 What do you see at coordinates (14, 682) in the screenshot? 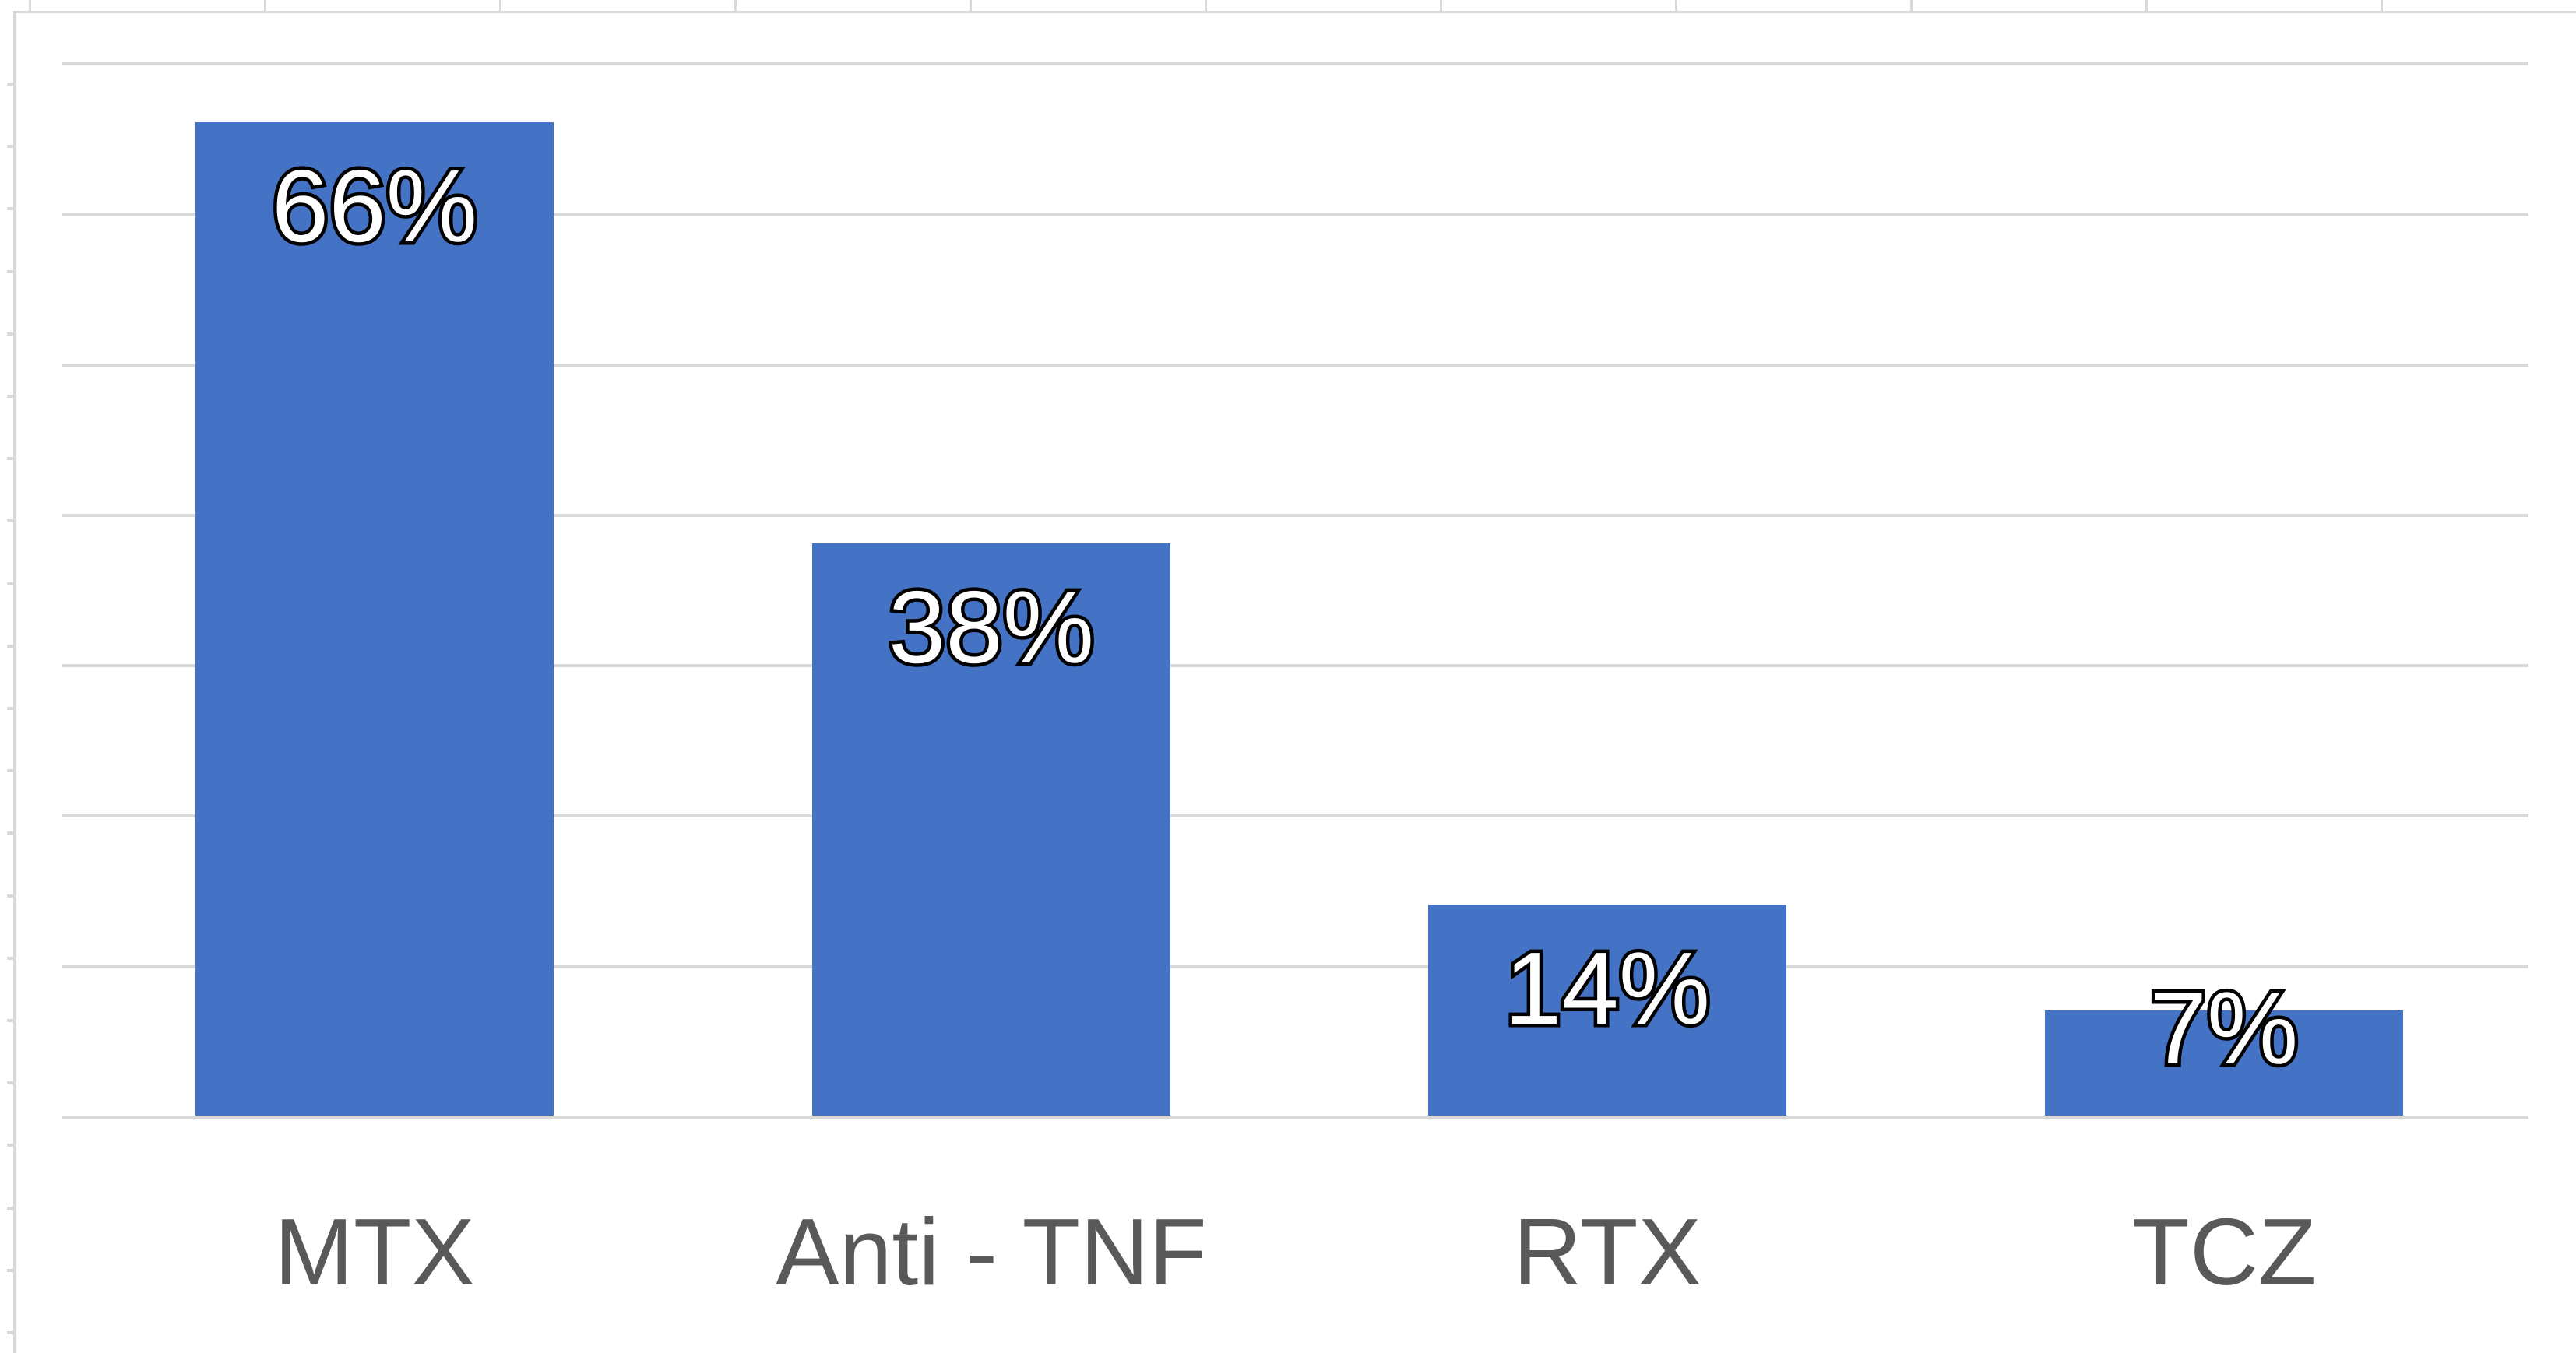
I see `chart-border-left` at bounding box center [14, 682].